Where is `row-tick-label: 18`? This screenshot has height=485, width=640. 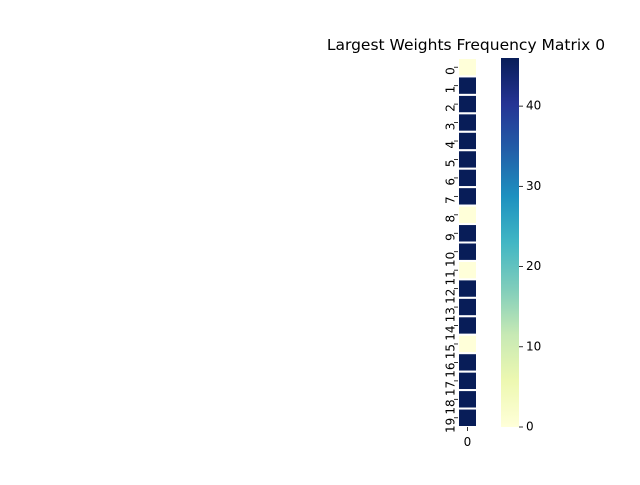
row-tick-label: 18 is located at coordinates (451, 406).